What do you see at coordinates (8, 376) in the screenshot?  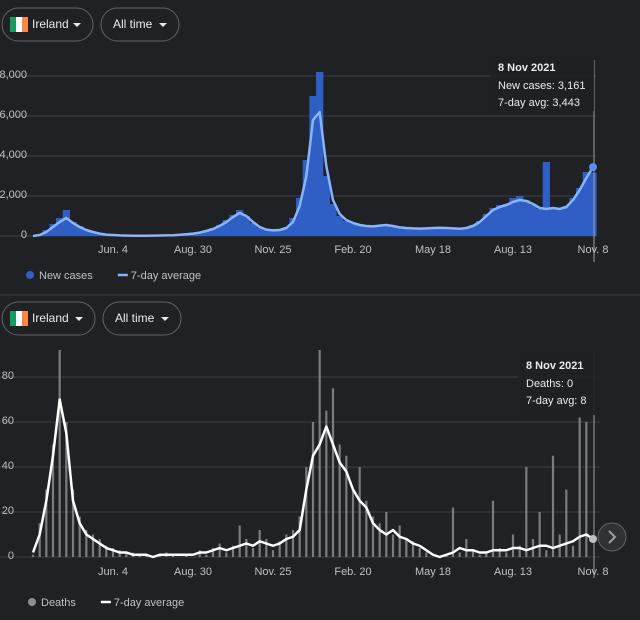 I see `y-tick-label: 80` at bounding box center [8, 376].